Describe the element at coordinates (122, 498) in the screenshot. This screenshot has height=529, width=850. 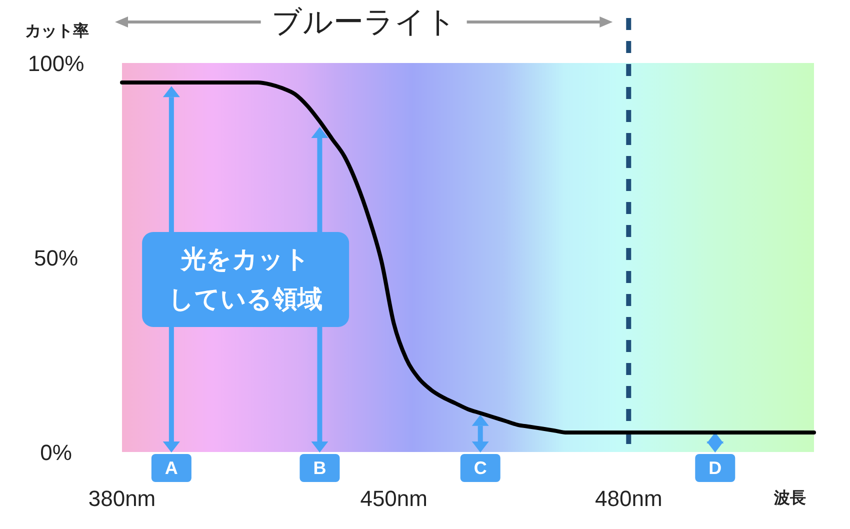
I see `x-tick-label: 380nm` at that location.